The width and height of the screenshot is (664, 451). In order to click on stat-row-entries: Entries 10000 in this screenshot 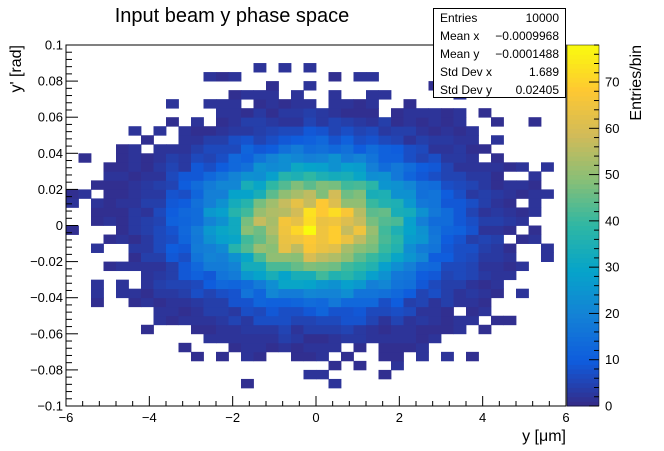, I will do `click(499, 18)`.